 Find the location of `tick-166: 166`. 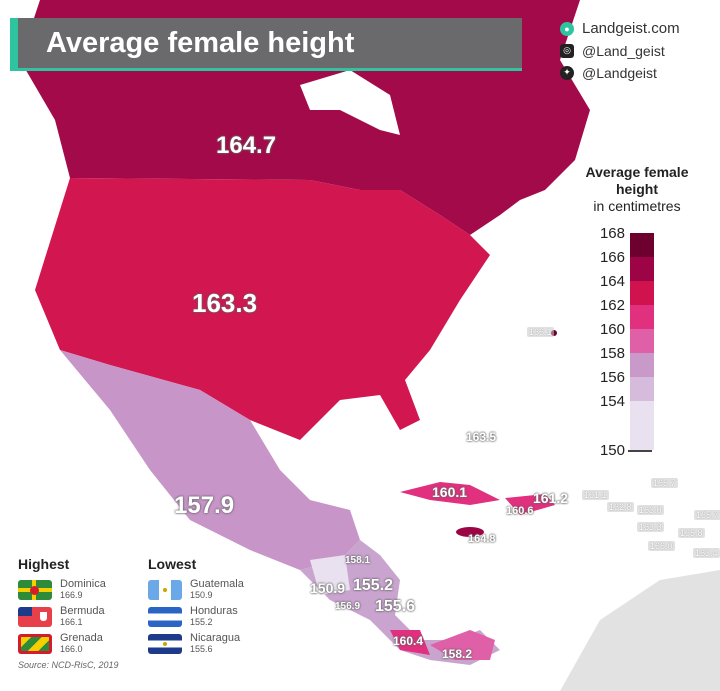

tick-166: 166 is located at coordinates (612, 257).